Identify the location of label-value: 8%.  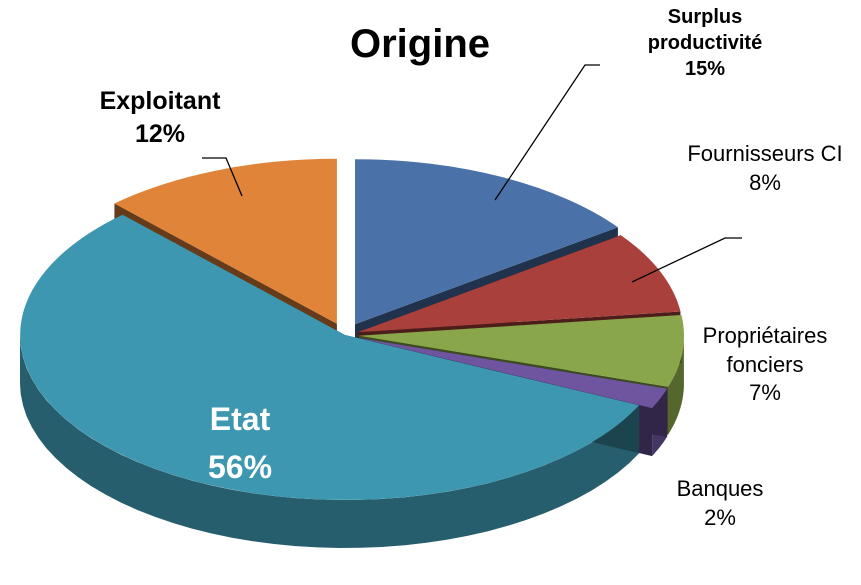
(765, 182).